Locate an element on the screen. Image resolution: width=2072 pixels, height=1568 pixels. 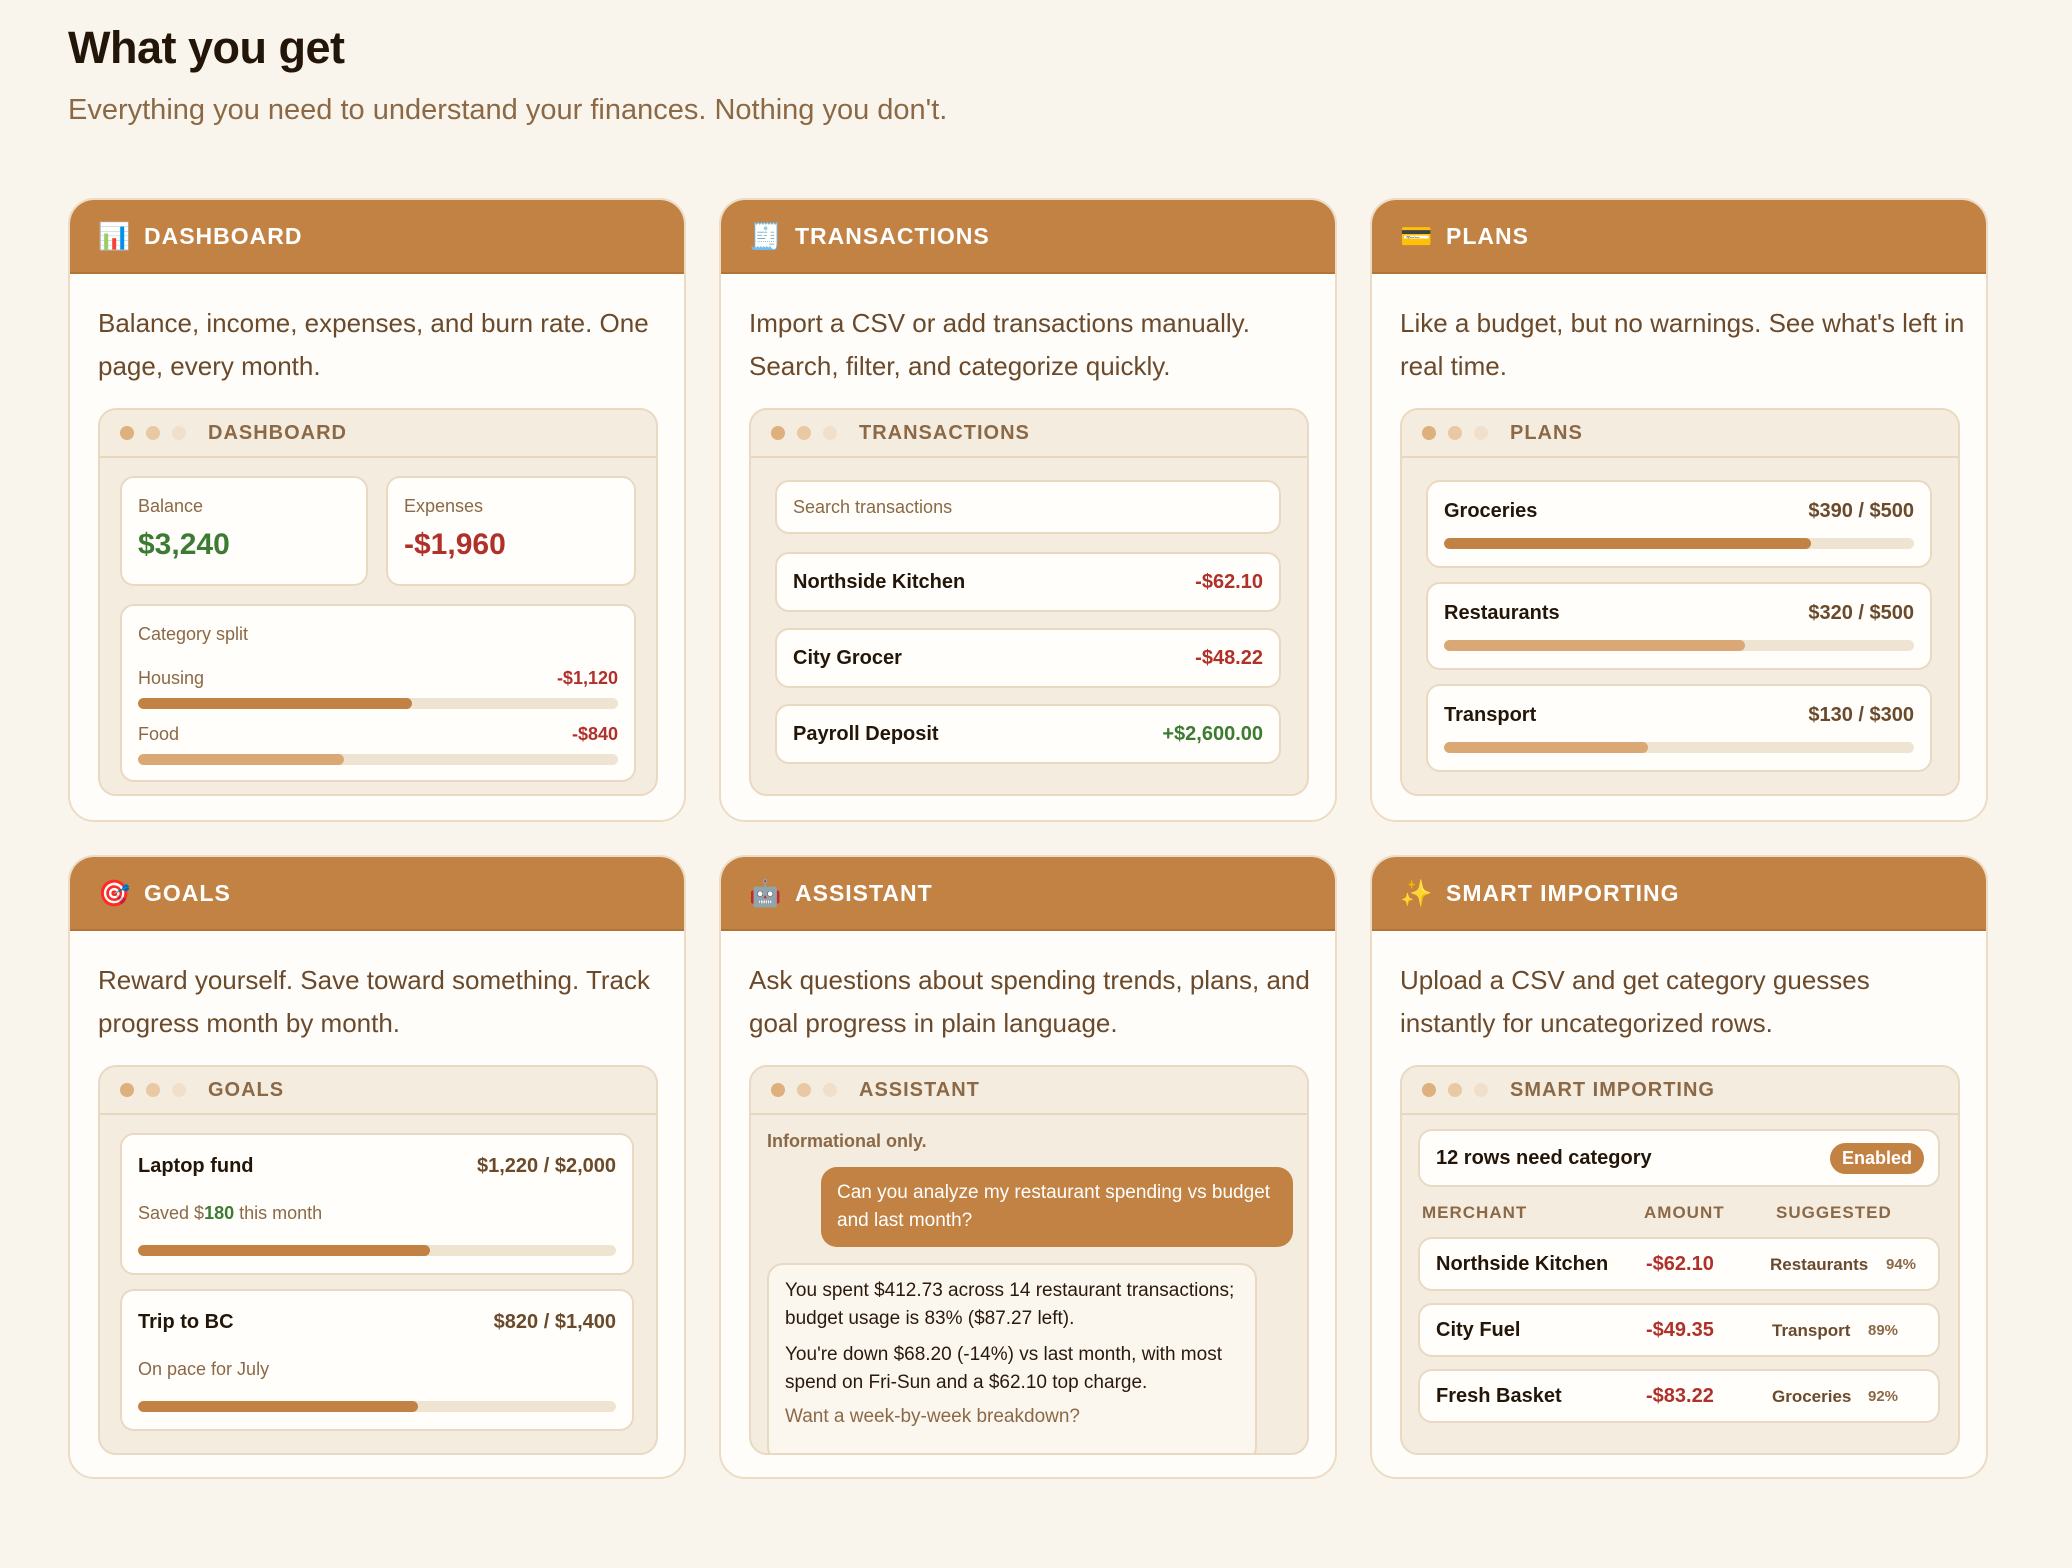
window-titlebar: ASSISTANT is located at coordinates (1029, 1091).